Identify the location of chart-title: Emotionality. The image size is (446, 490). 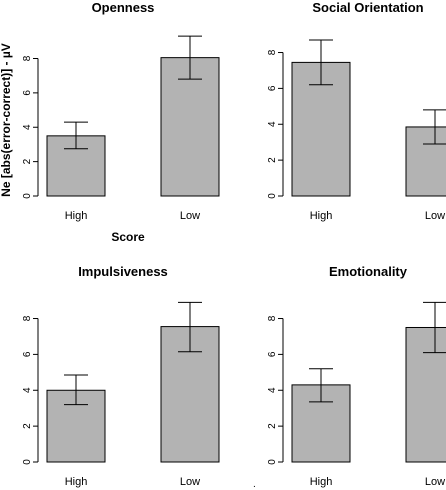
(368, 271).